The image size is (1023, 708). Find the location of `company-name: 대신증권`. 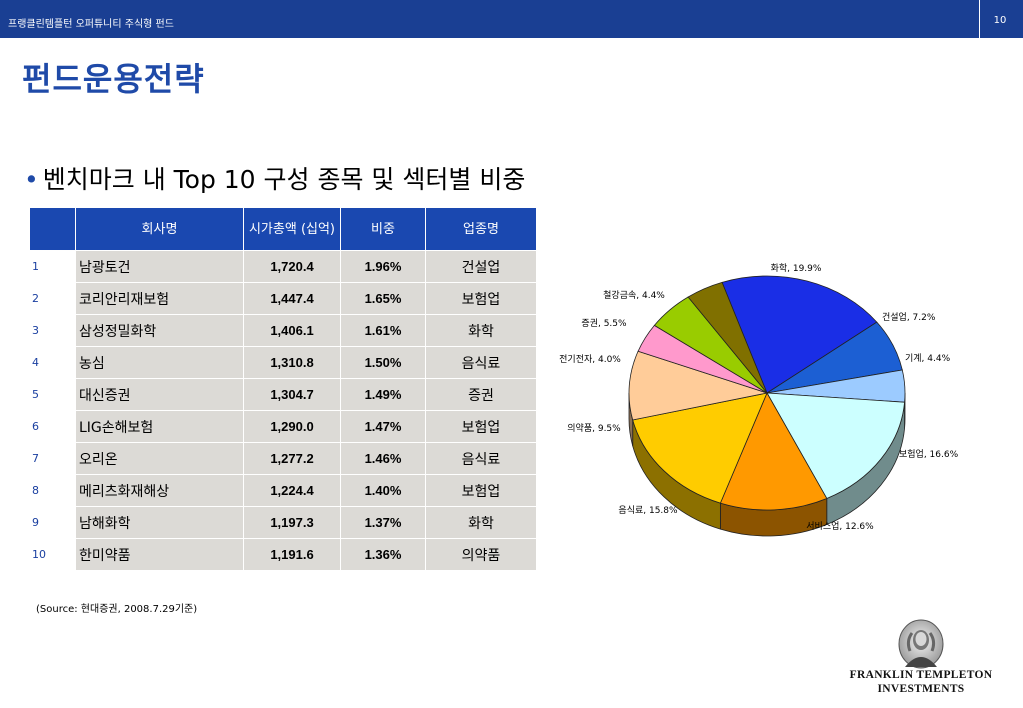

company-name: 대신증권 is located at coordinates (159, 394).